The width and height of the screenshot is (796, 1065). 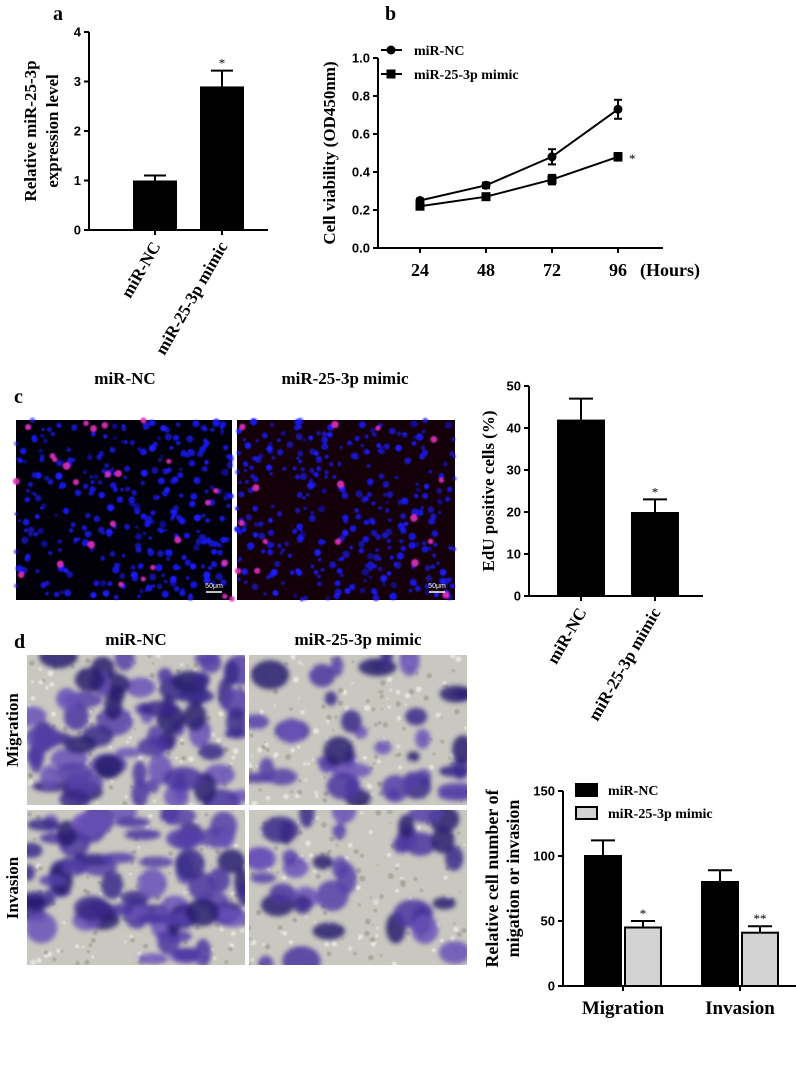 I want to click on y-axis-label: EdU positive cells (%), so click(x=488, y=490).